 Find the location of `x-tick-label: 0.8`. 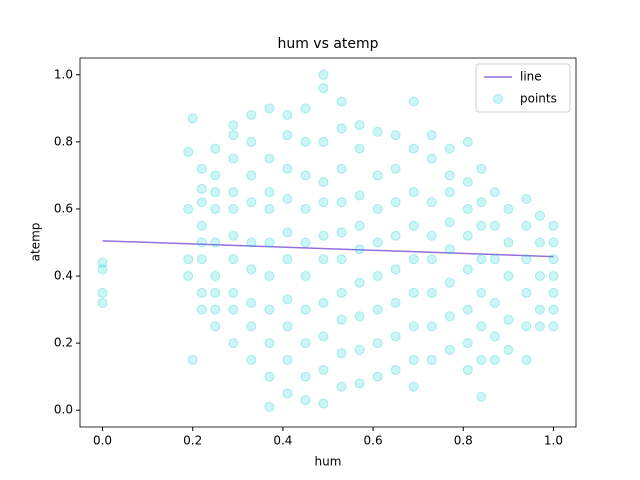

x-tick-label: 0.8 is located at coordinates (463, 441).